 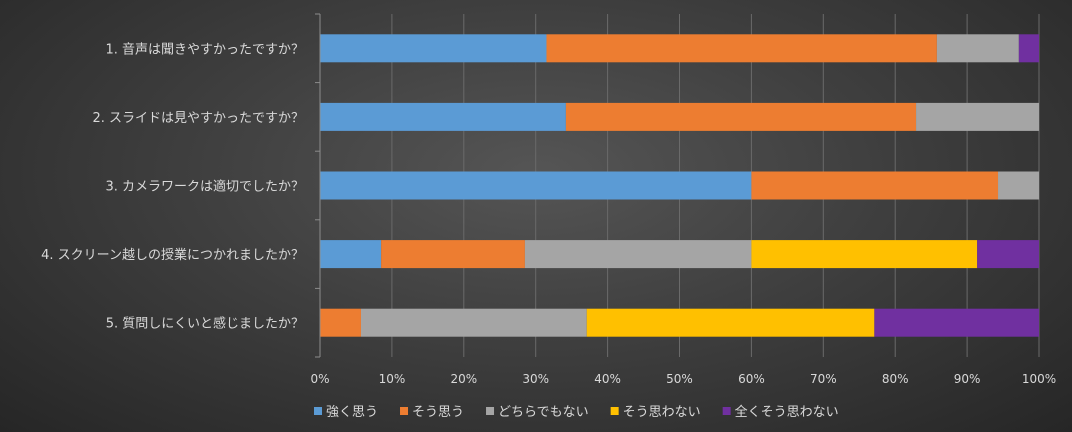 I want to click on x-tick-label: 30%, so click(x=535, y=379).